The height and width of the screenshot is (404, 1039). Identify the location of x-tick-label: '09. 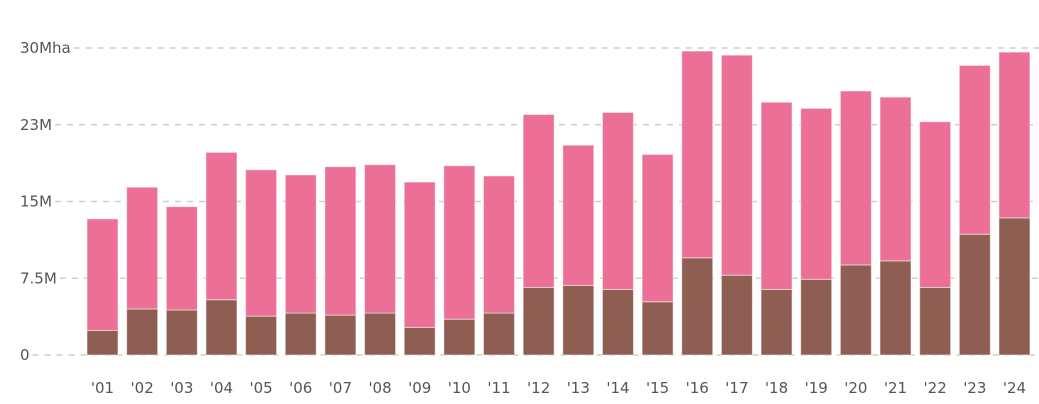
(419, 388).